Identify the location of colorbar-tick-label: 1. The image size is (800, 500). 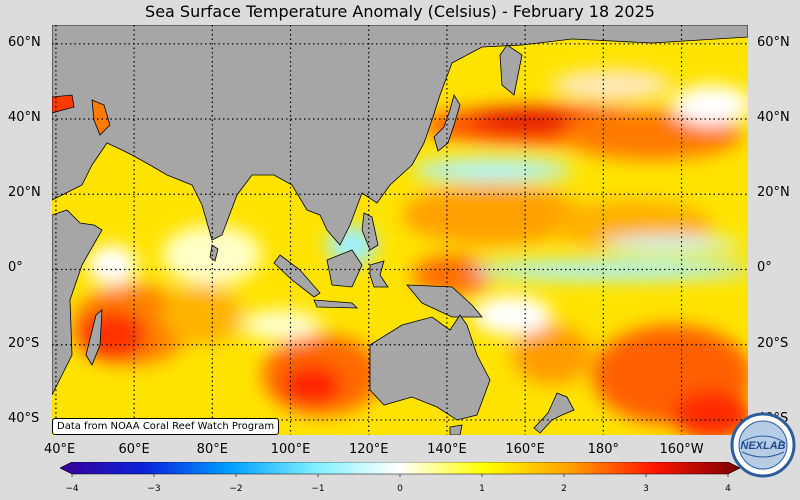
(482, 489).